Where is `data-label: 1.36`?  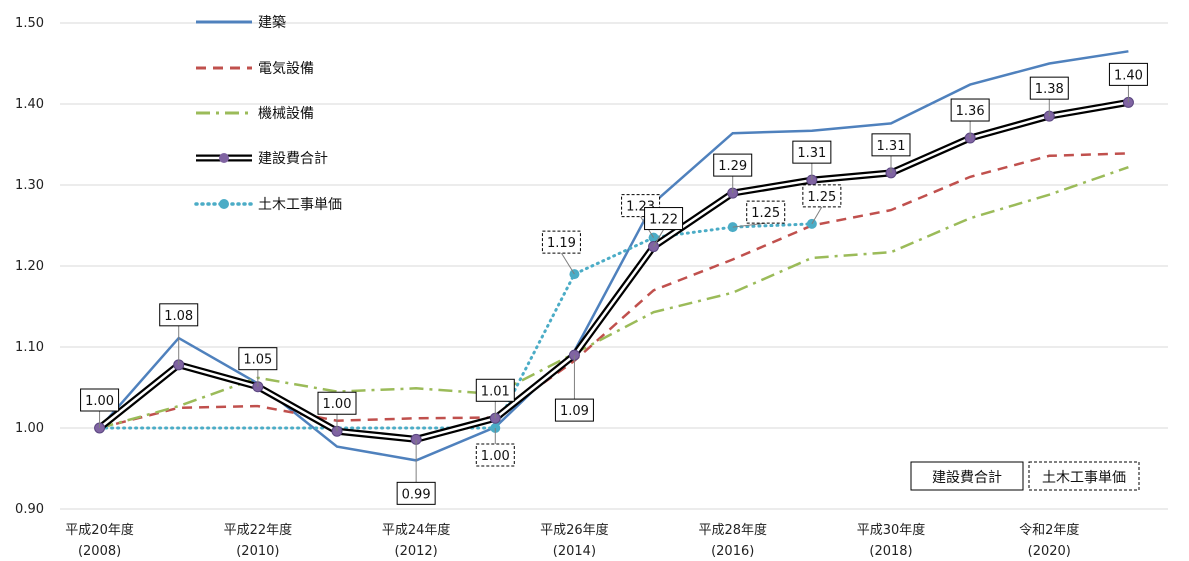
data-label: 1.36 is located at coordinates (970, 118).